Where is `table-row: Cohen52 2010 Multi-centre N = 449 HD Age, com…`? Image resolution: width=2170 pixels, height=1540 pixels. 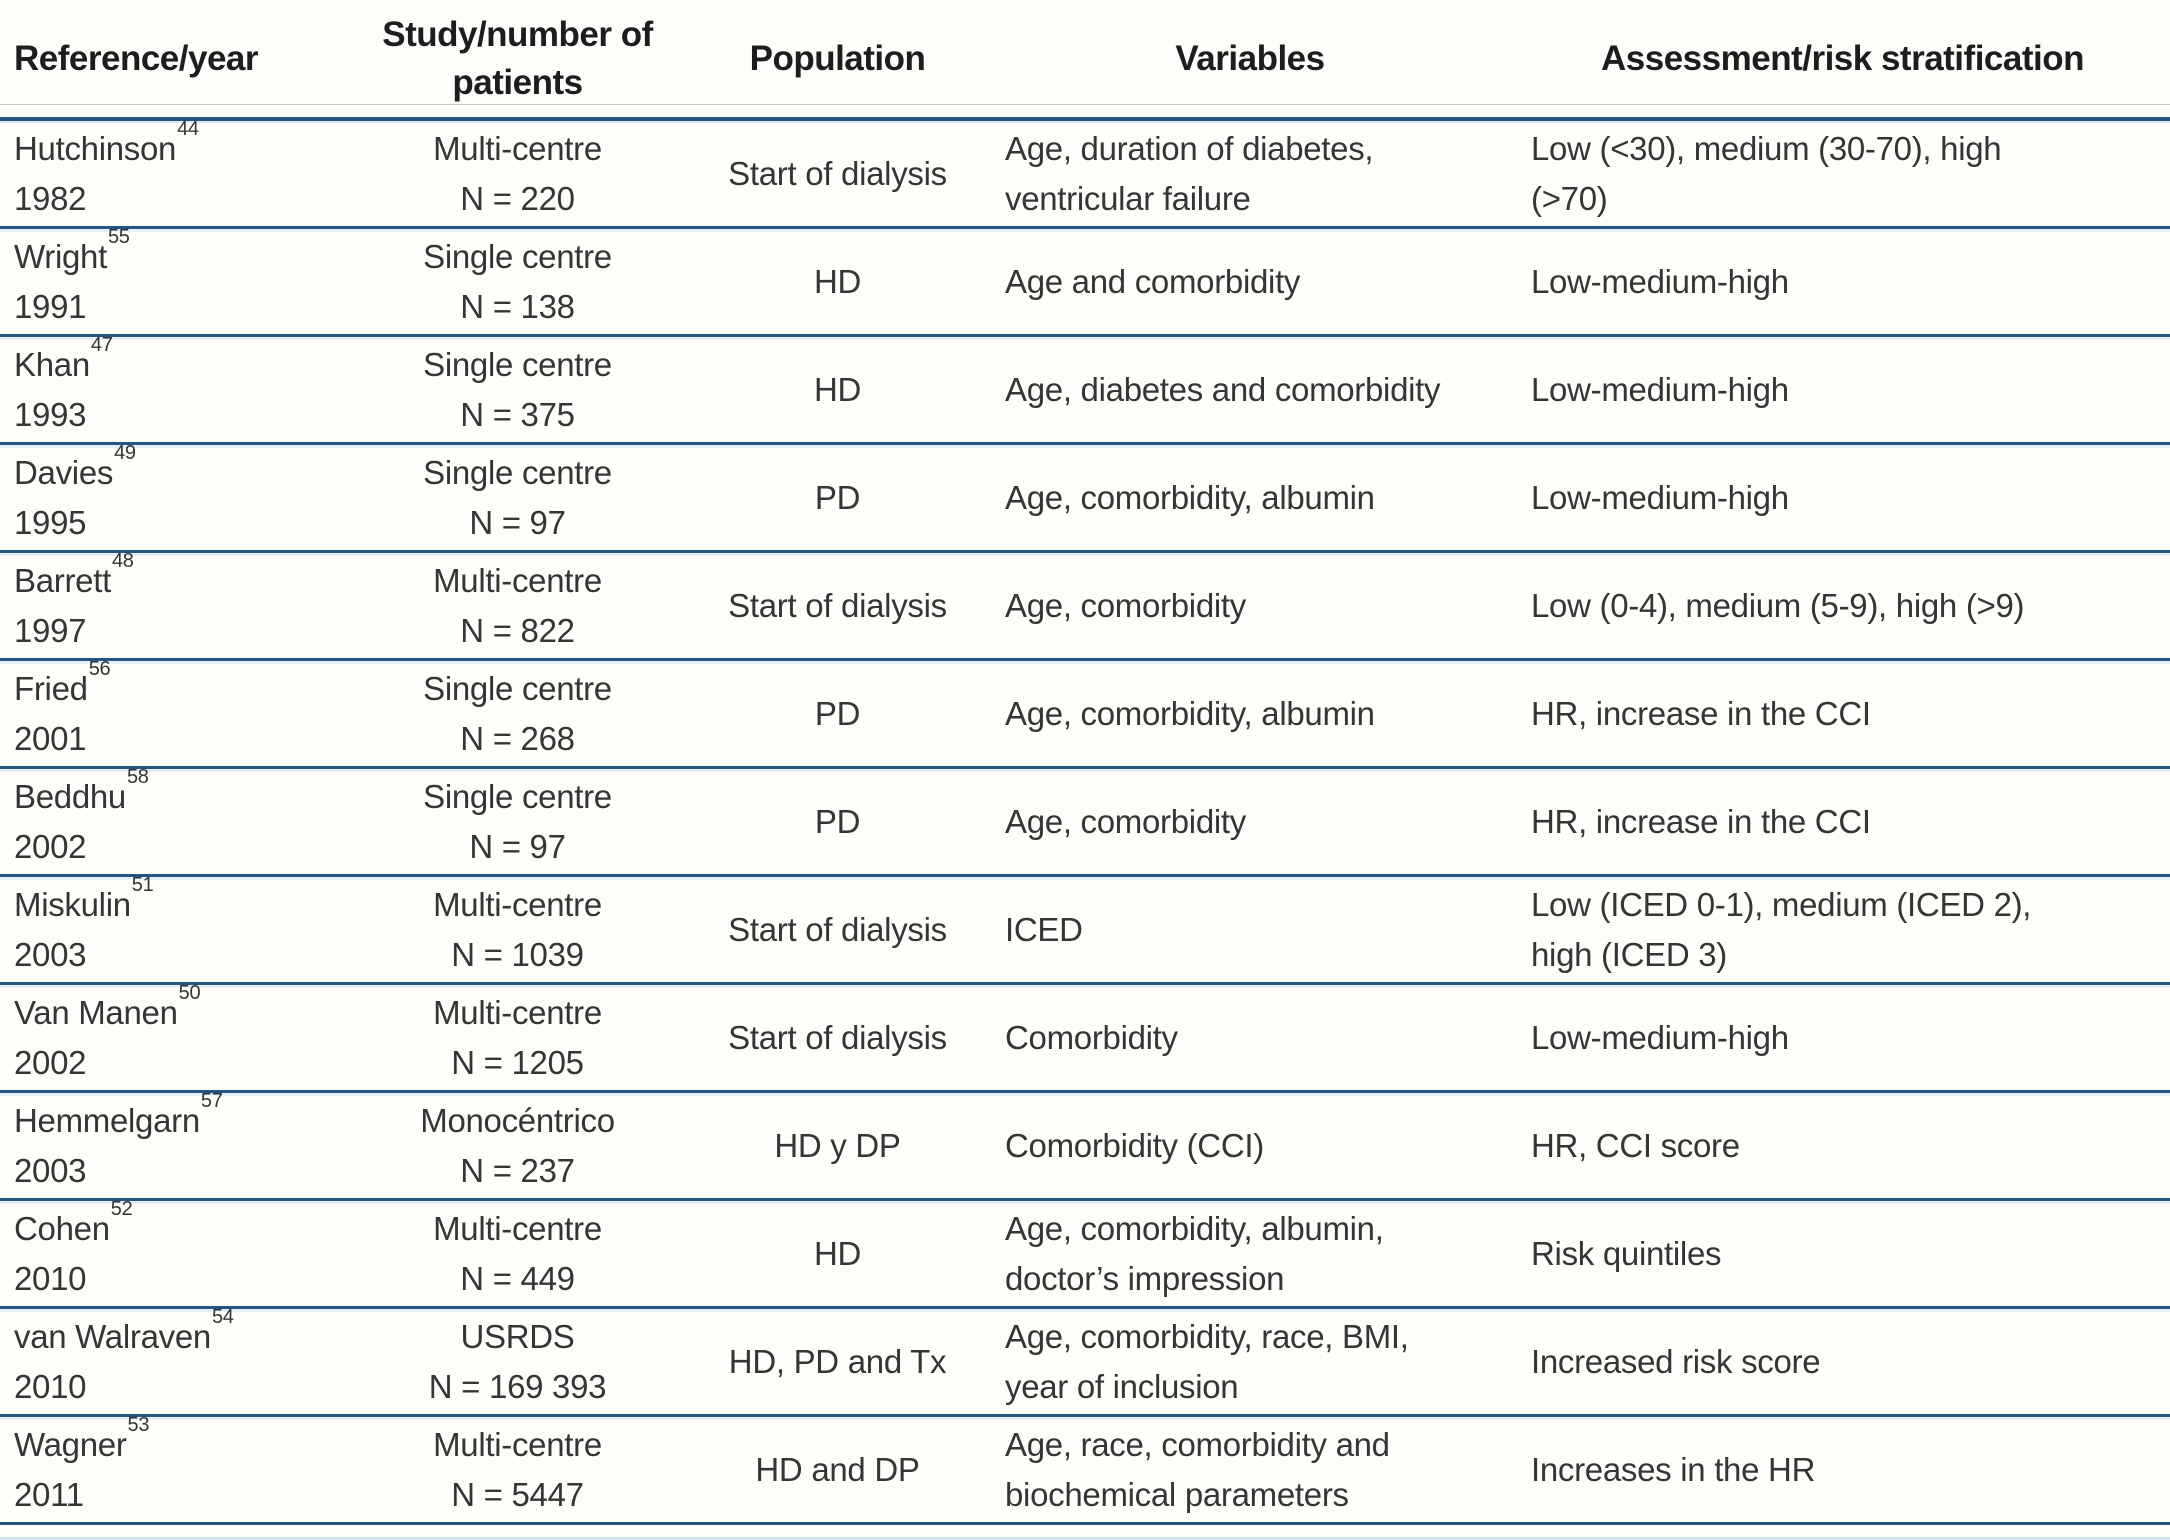 table-row: Cohen52 2010 Multi-centre N = 449 HD Age, com… is located at coordinates (1085, 1254).